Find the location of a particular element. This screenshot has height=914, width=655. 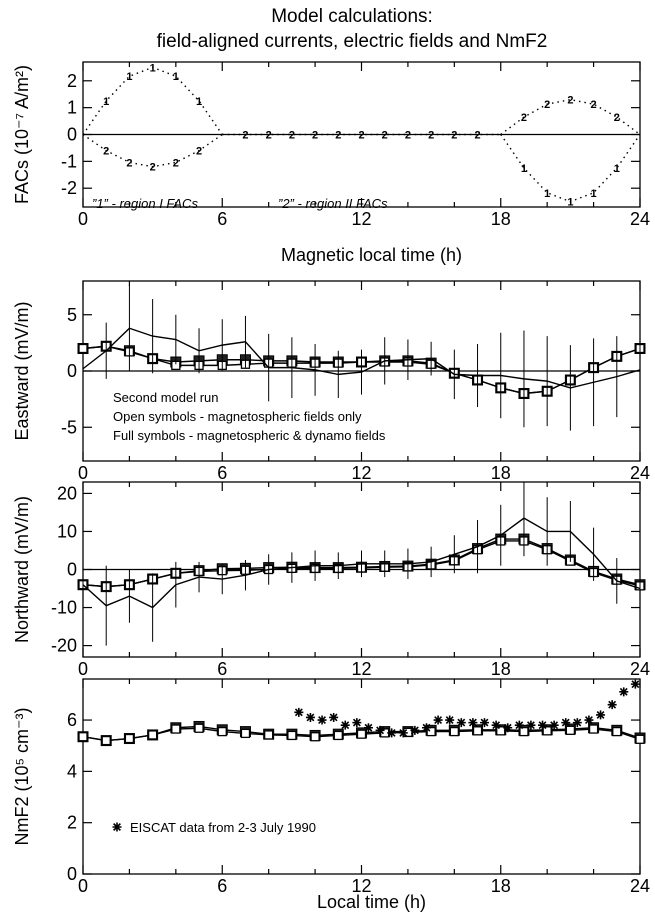

northward-x-tick-label: 6 is located at coordinates (222, 669).